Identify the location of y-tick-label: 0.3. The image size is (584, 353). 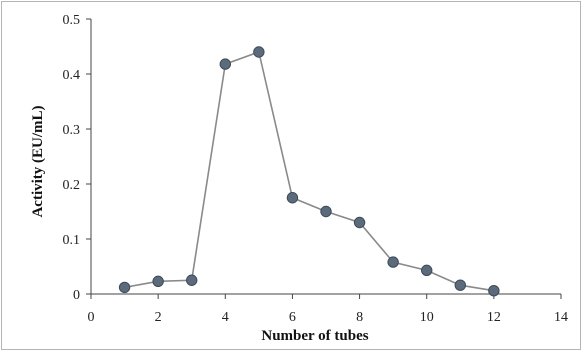
(72, 130).